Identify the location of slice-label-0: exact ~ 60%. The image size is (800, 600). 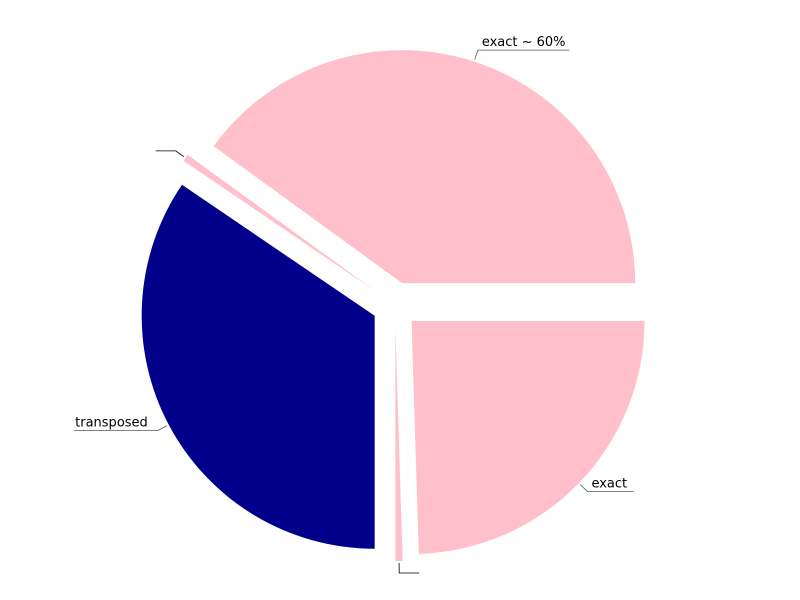
(524, 42).